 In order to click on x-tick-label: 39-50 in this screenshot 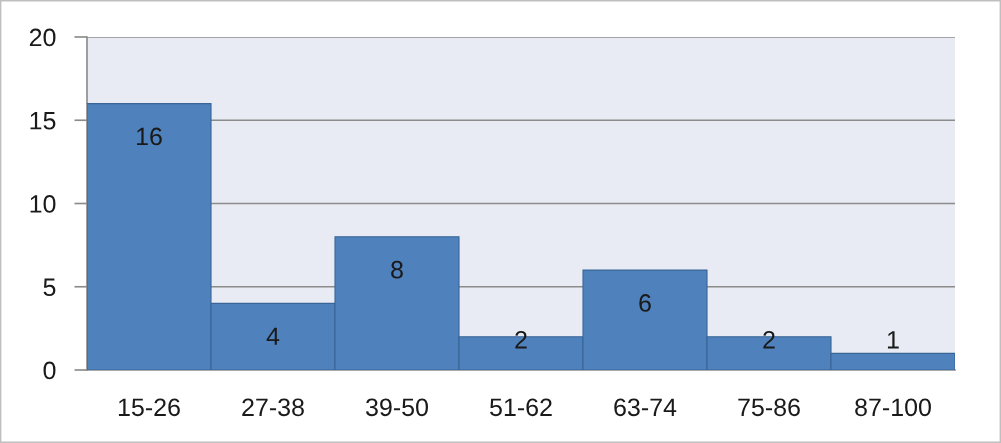, I will do `click(396, 407)`.